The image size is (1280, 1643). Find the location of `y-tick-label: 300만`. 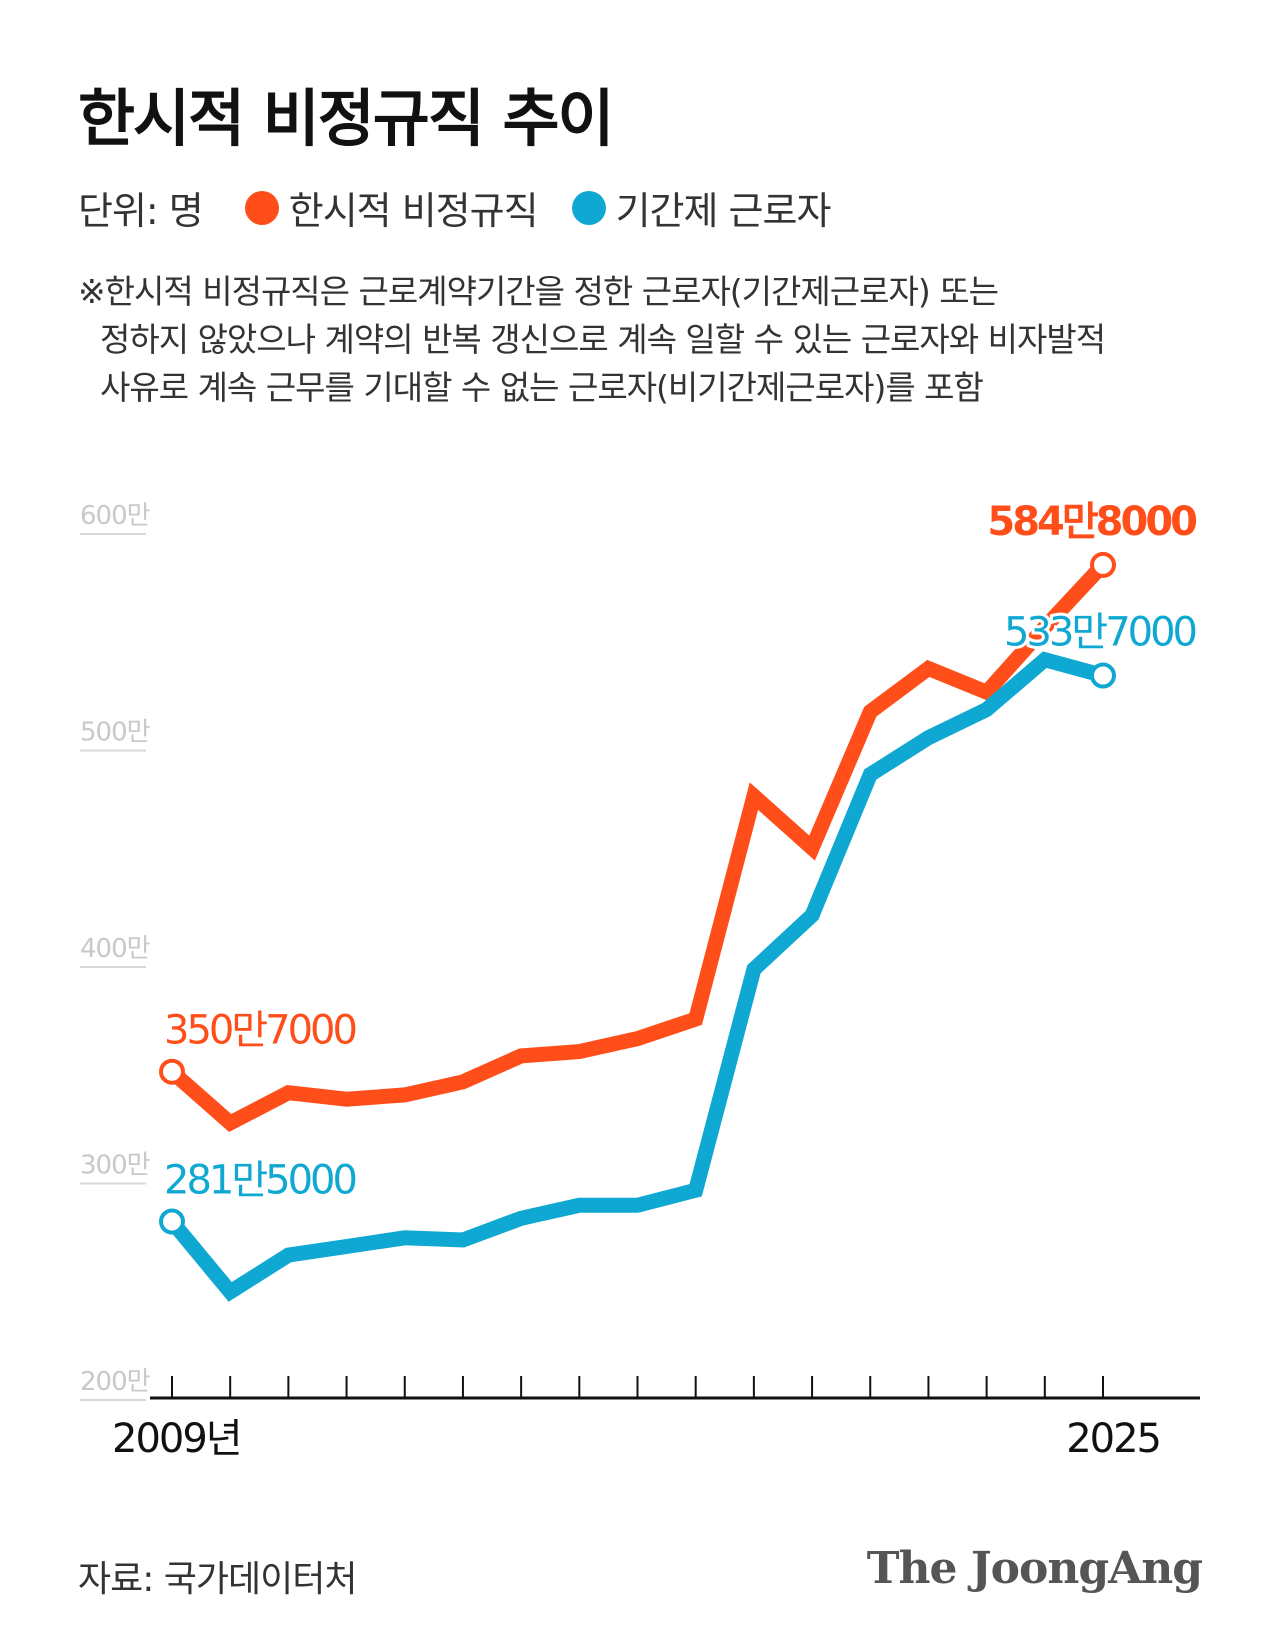

y-tick-label: 300만 is located at coordinates (115, 1166).